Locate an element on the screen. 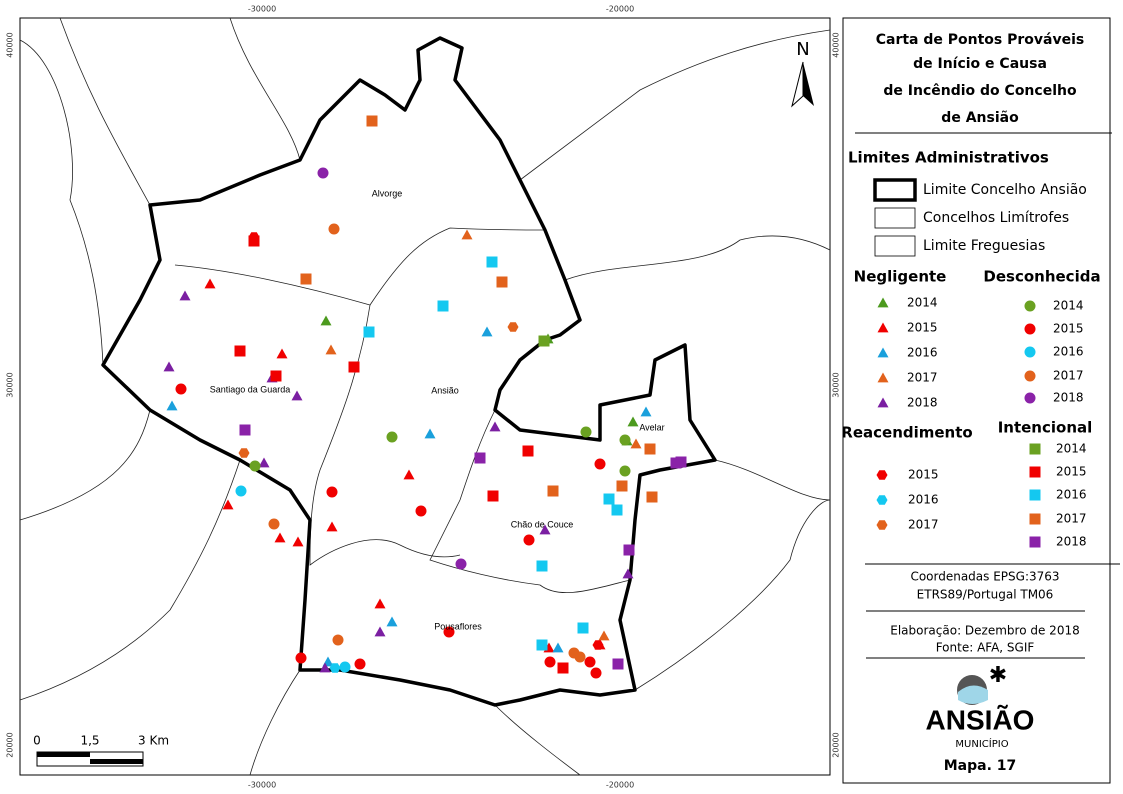 This screenshot has width=1123, height=794. logo-sub: MUNICÍPIO is located at coordinates (981, 743).